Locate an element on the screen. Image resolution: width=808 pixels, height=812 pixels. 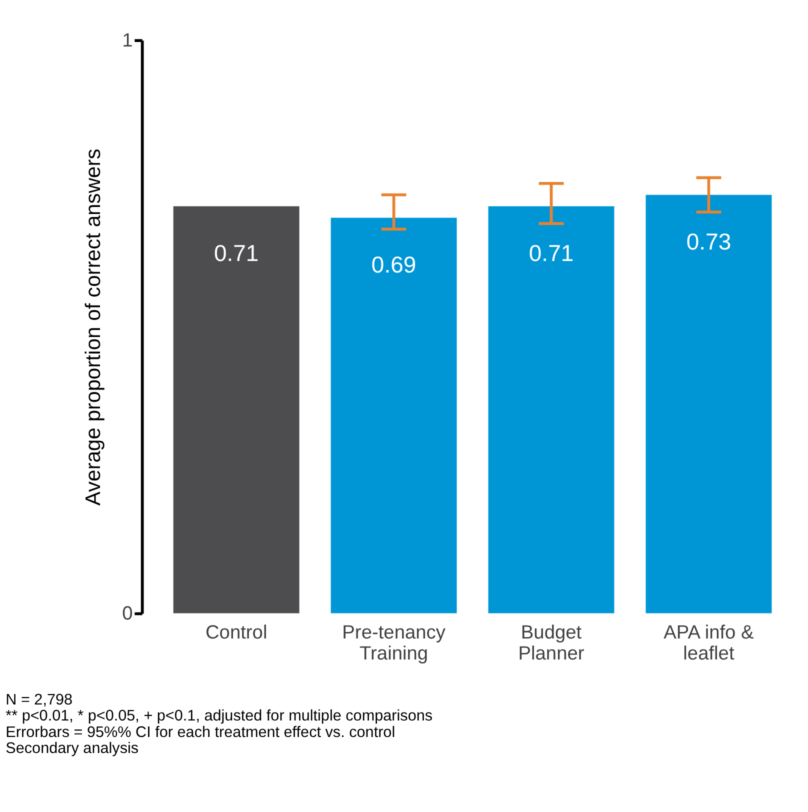
y-axis-title: Average proportion of correct answers is located at coordinates (94, 327).